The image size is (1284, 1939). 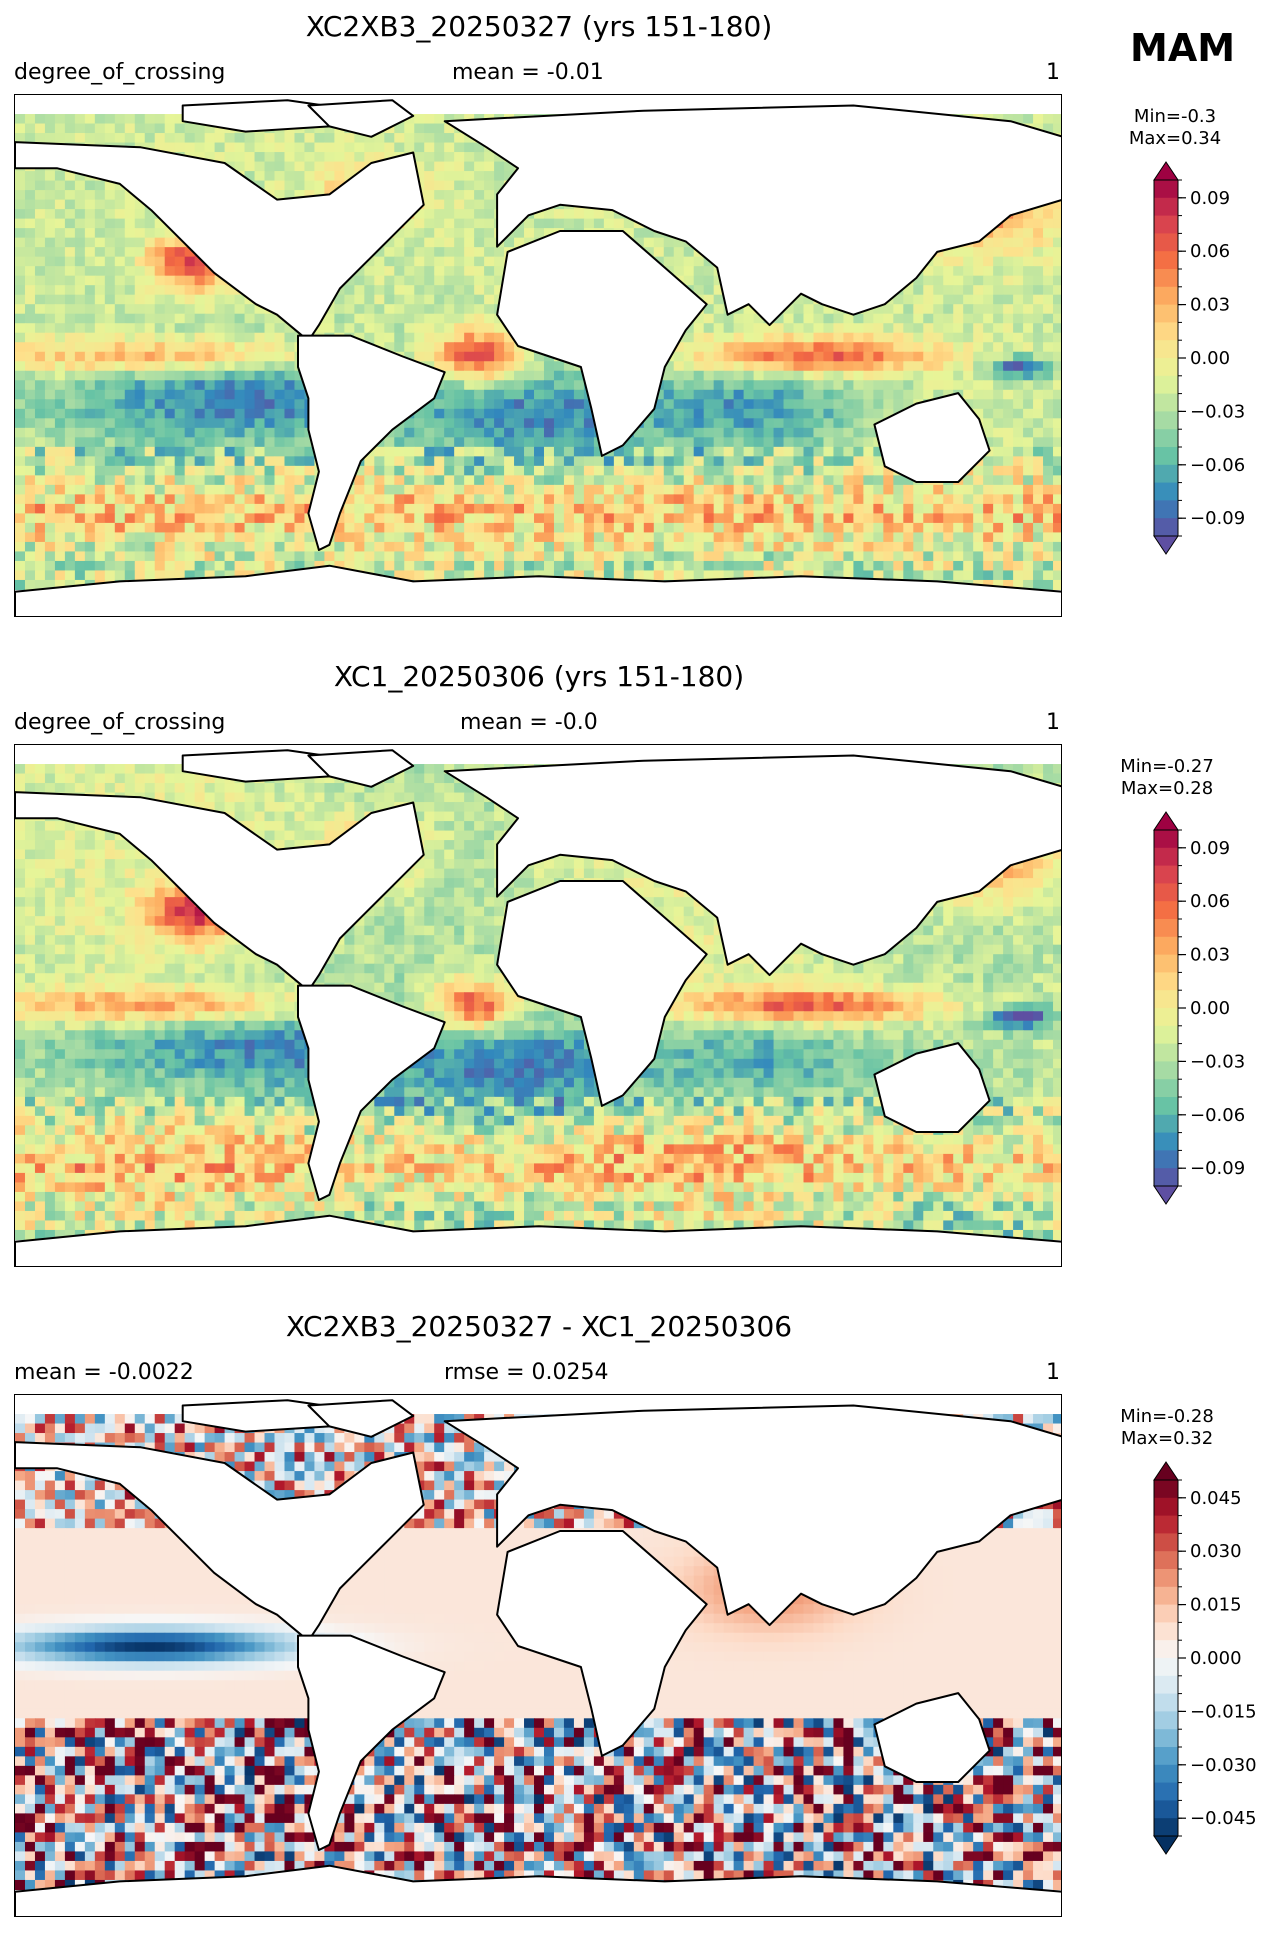 What do you see at coordinates (1216, 1498) in the screenshot?
I see `colorbar-tick-label: 0.045` at bounding box center [1216, 1498].